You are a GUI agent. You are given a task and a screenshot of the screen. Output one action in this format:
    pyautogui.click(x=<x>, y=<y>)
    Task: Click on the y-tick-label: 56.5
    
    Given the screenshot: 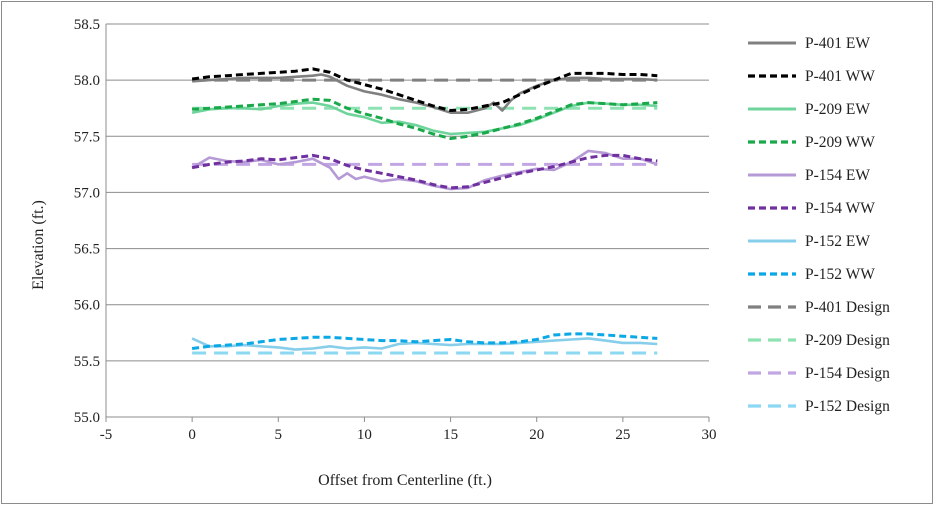 What is the action you would take?
    pyautogui.click(x=87, y=250)
    